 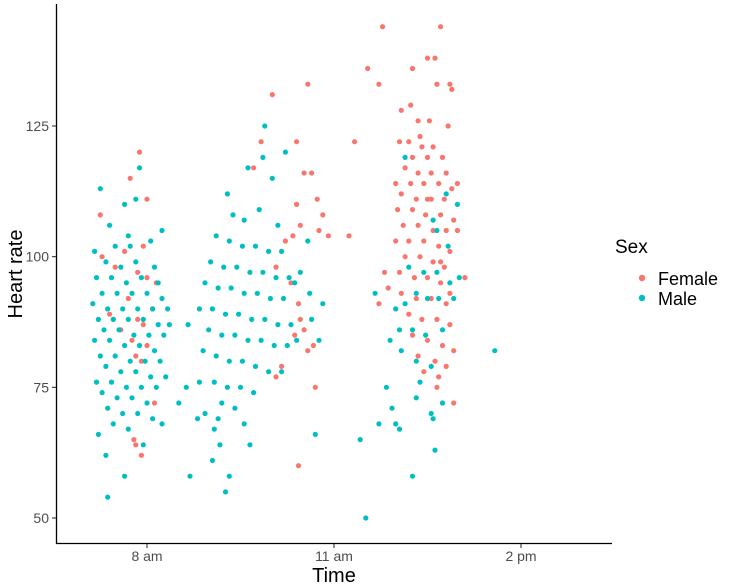 What do you see at coordinates (334, 556) in the screenshot?
I see `x-tick-label: 11 am` at bounding box center [334, 556].